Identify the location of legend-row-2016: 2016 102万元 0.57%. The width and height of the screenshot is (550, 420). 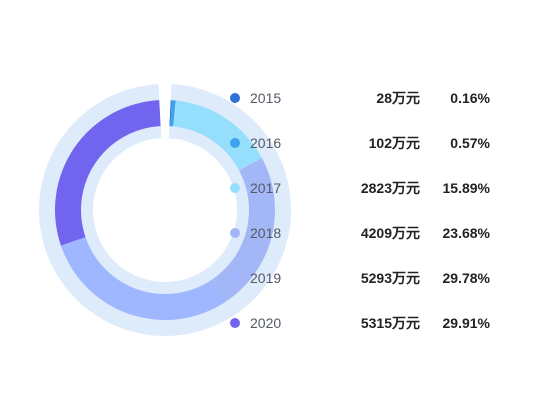
(275, 143).